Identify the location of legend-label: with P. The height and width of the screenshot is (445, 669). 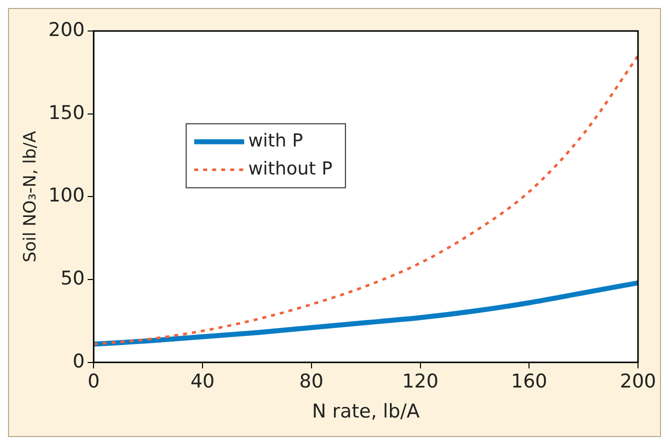
(276, 141).